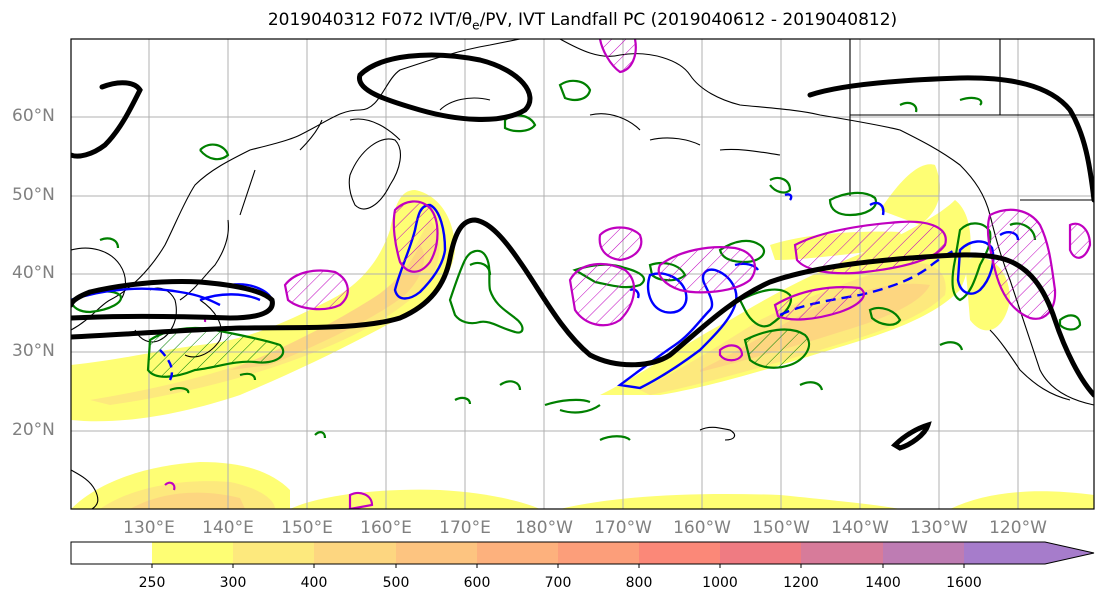 The width and height of the screenshot is (1105, 603). I want to click on lon-label-160w: 160°W, so click(702, 528).